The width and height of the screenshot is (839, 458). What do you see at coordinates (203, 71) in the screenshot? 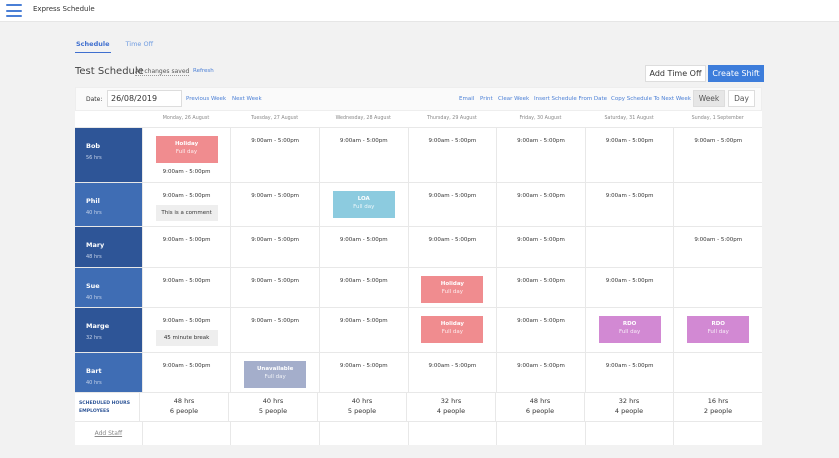
I see `refresh-link: Refresh` at bounding box center [203, 71].